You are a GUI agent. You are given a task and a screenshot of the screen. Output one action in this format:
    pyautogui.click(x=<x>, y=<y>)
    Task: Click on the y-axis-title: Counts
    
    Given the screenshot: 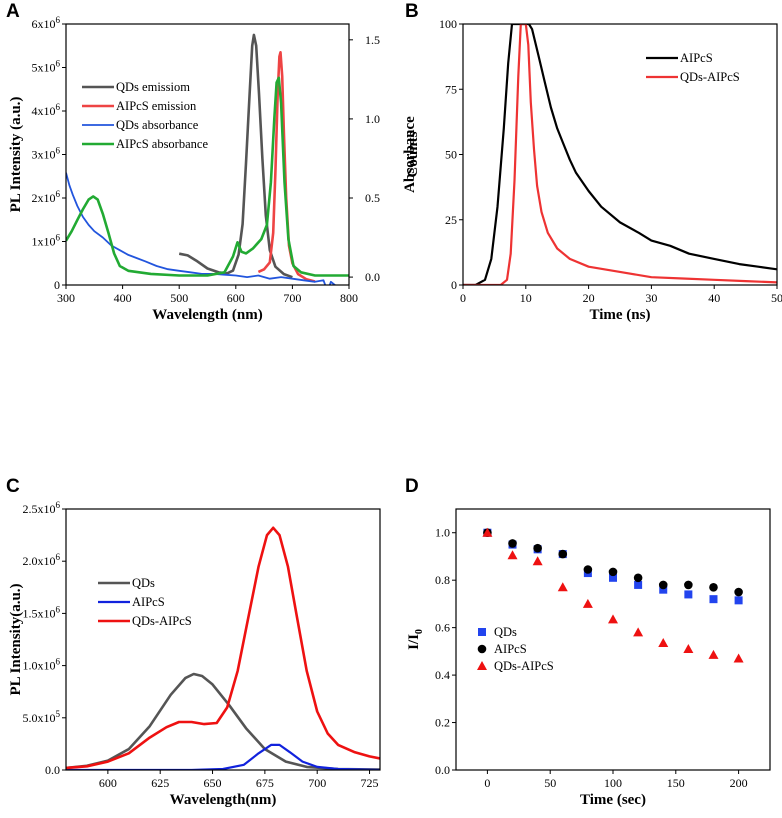 What is the action you would take?
    pyautogui.click(x=413, y=154)
    